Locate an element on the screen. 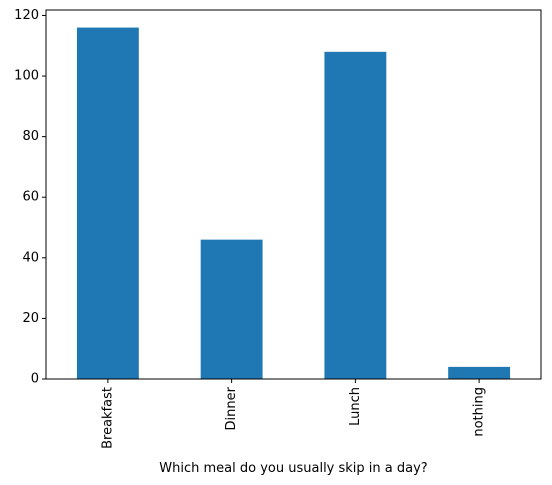  y-tick-label: 40 is located at coordinates (30, 257).